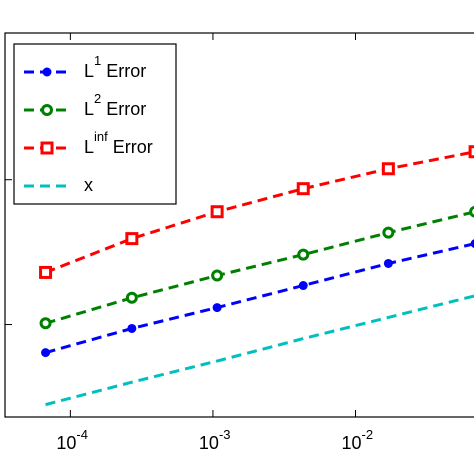 This screenshot has height=474, width=474. I want to click on x-tick-exponent: -2, so click(368, 434).